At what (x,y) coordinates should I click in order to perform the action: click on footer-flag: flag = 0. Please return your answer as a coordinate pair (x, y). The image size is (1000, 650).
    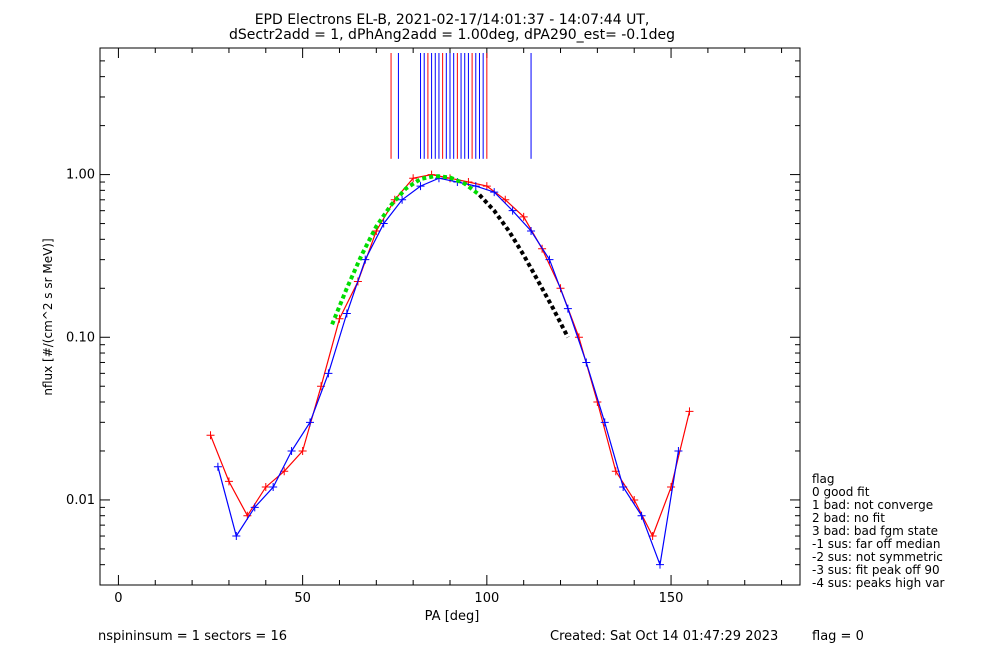
    Looking at the image, I should click on (838, 636).